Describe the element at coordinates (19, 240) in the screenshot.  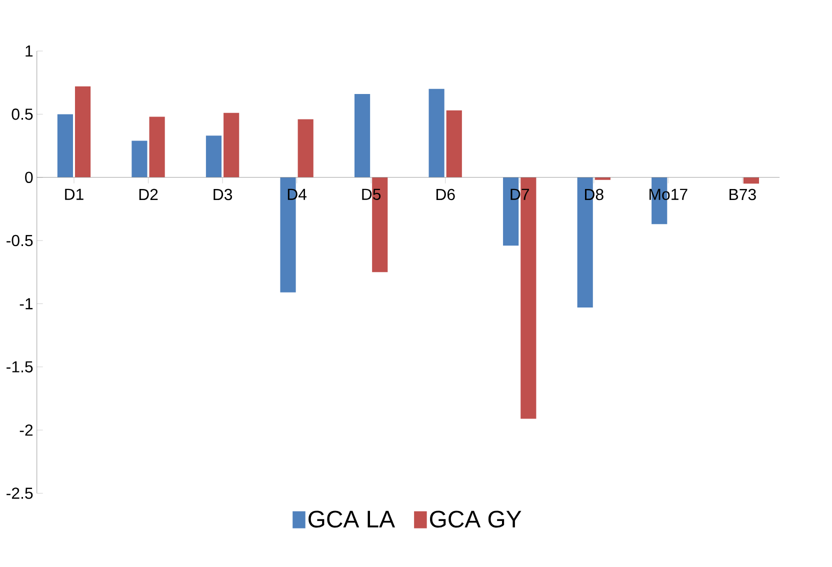
I see `y-tick-label: -0.5` at that location.